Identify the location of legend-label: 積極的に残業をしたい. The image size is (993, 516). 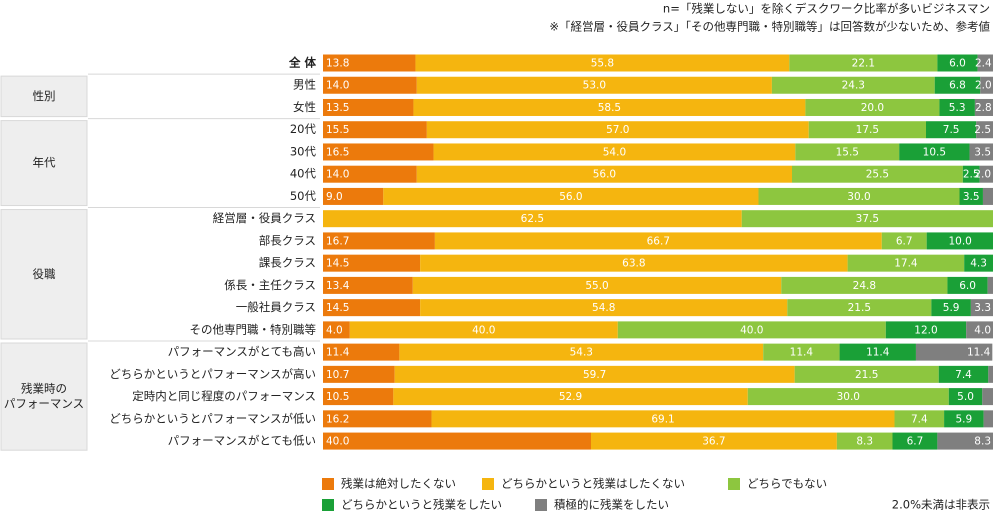
(611, 505).